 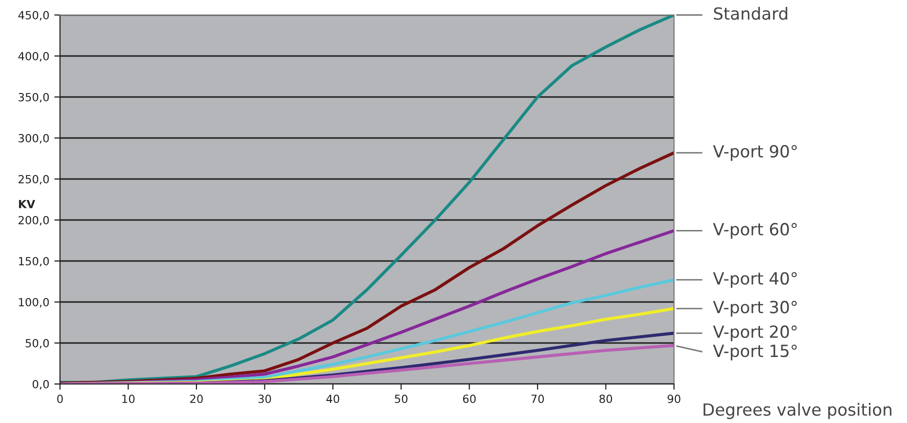 What do you see at coordinates (755, 230) in the screenshot?
I see `text: V-port 60°` at bounding box center [755, 230].